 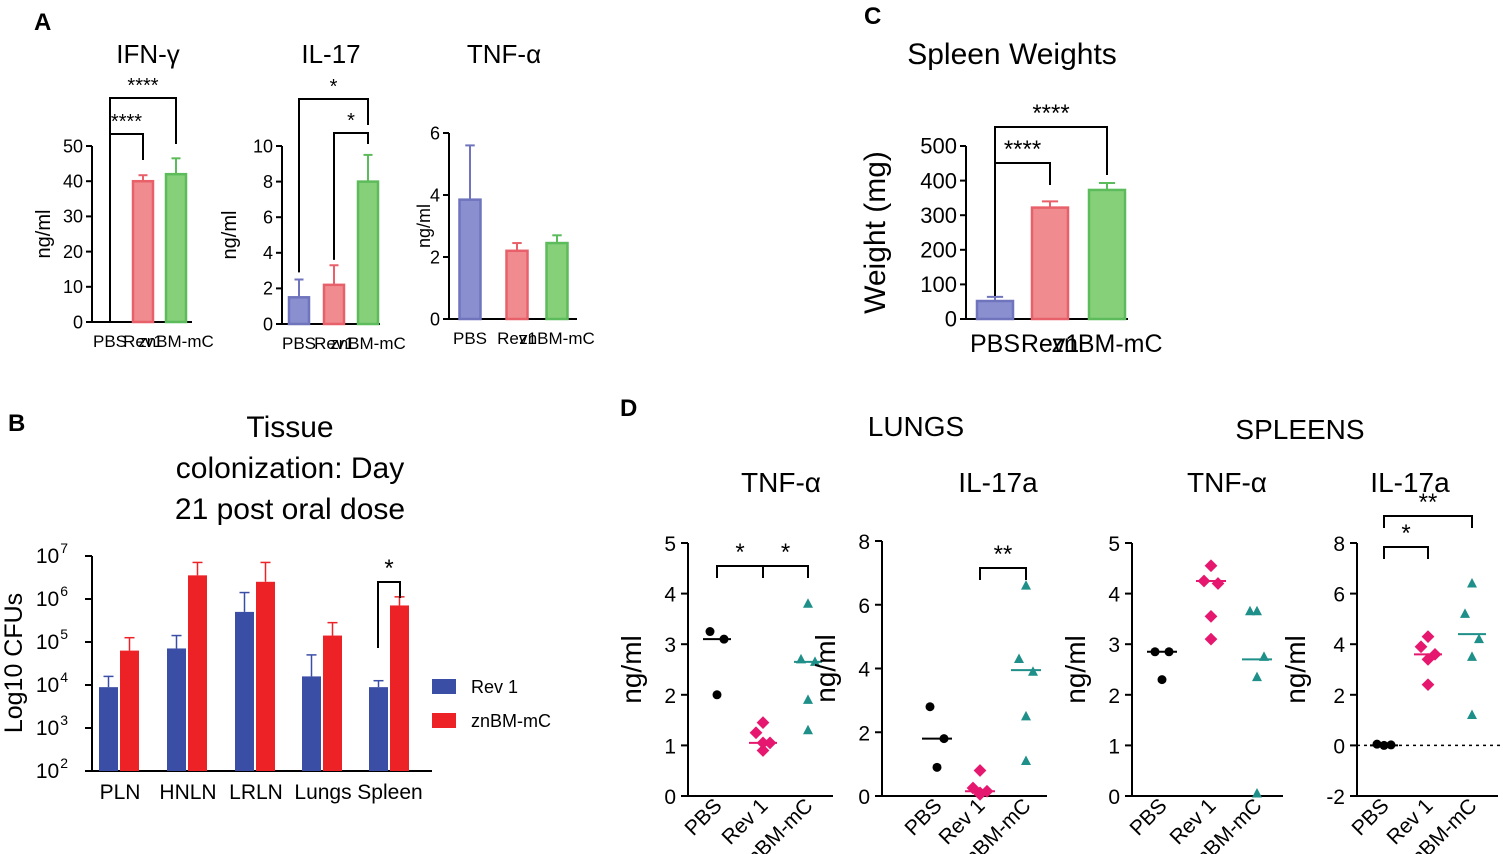 I want to click on y-tick-exponent: 5, so click(x=64, y=634).